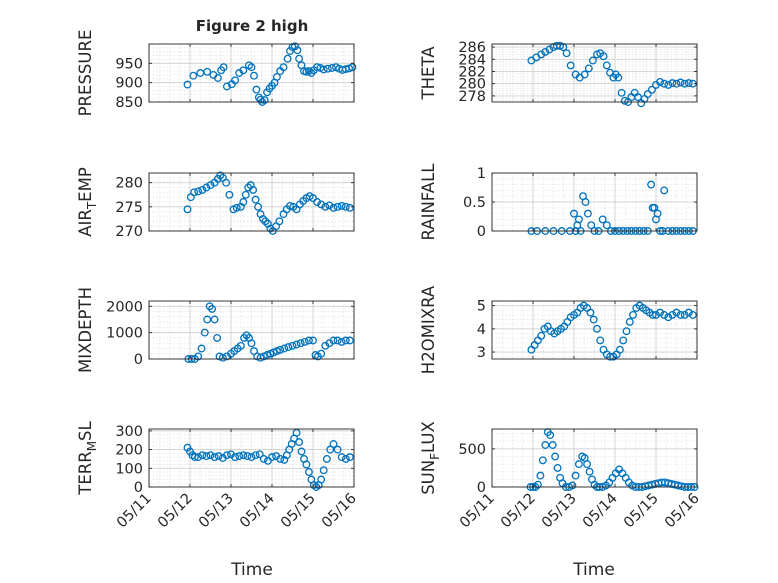 Image resolution: width=778 pixels, height=583 pixels. Describe the element at coordinates (85, 184) in the screenshot. I see `y-axis-label-rest: EMP` at that location.